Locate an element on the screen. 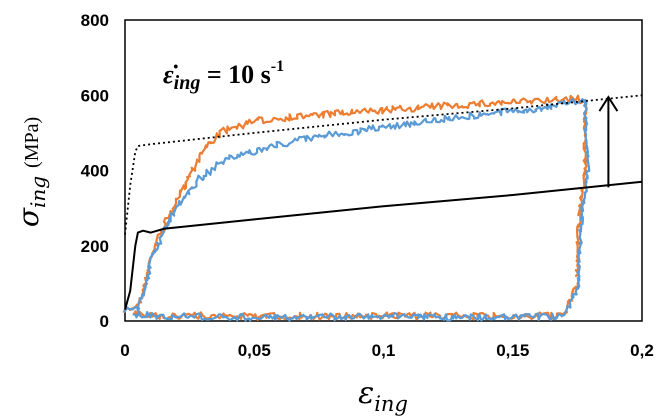  x-axis-label: εing is located at coordinates (383, 396).